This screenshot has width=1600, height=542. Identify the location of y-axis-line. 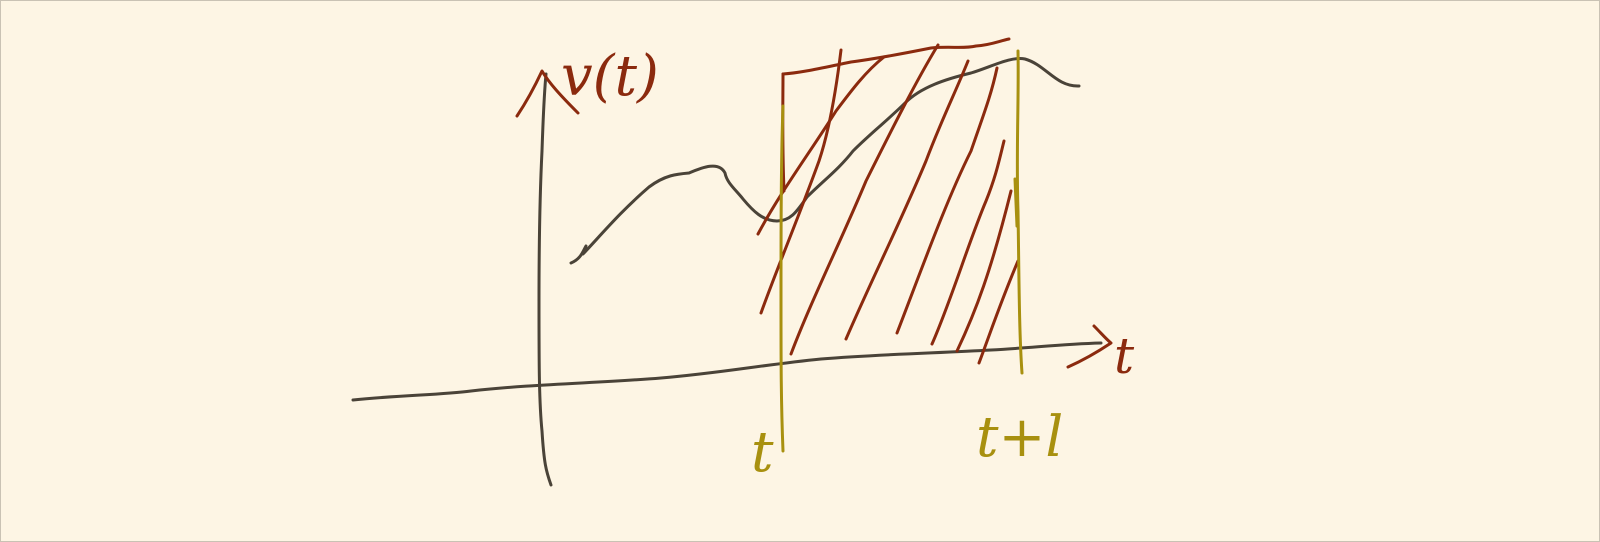
(545, 279).